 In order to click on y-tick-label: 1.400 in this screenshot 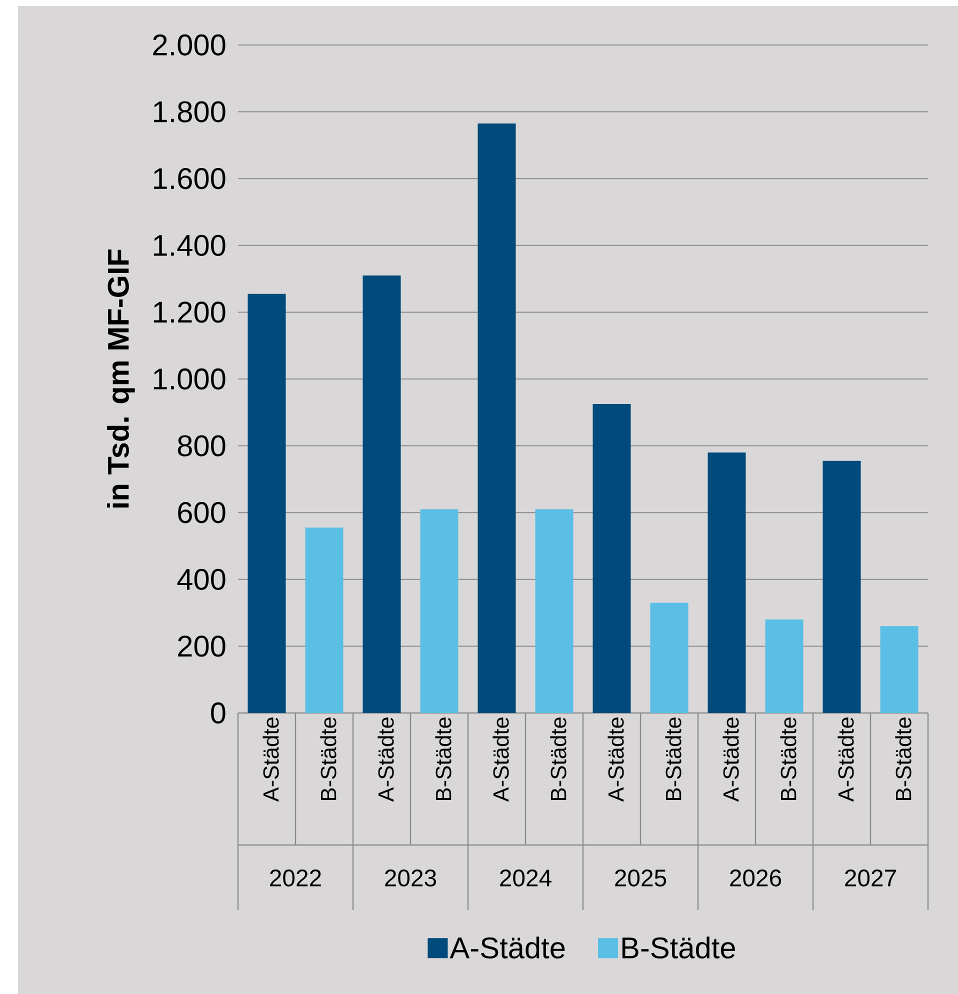, I will do `click(190, 245)`.